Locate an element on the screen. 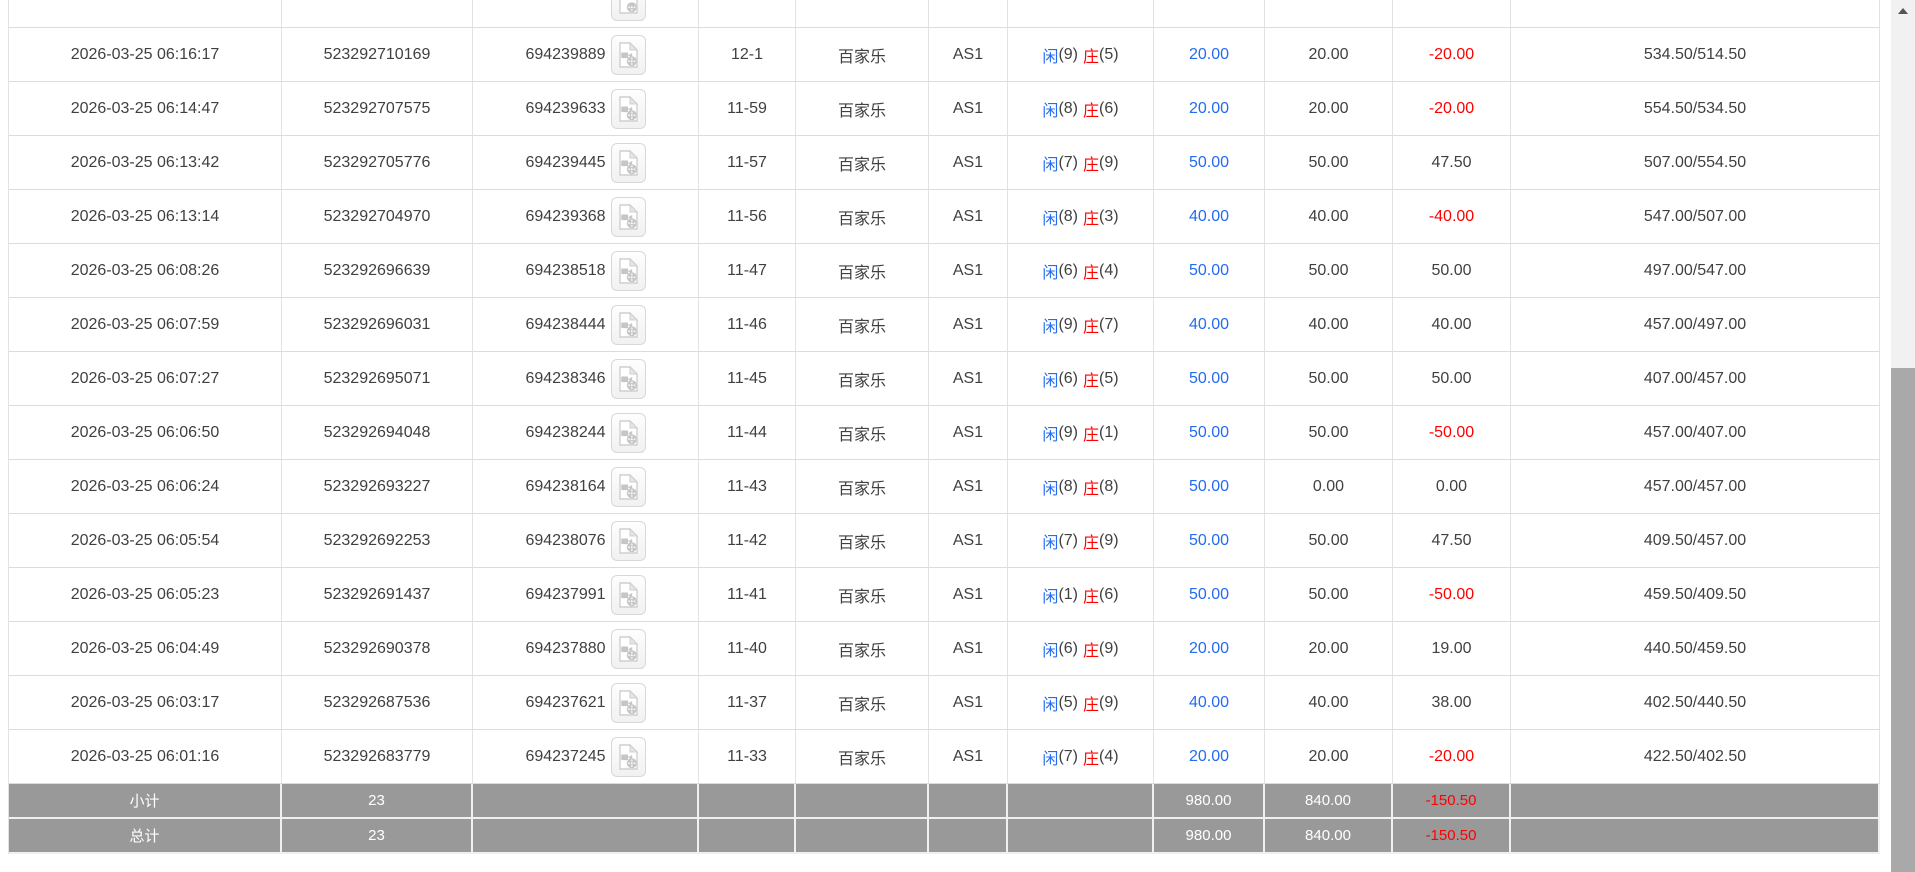  bet-time-text: 2026-03-25 06:03:17 is located at coordinates (145, 702).